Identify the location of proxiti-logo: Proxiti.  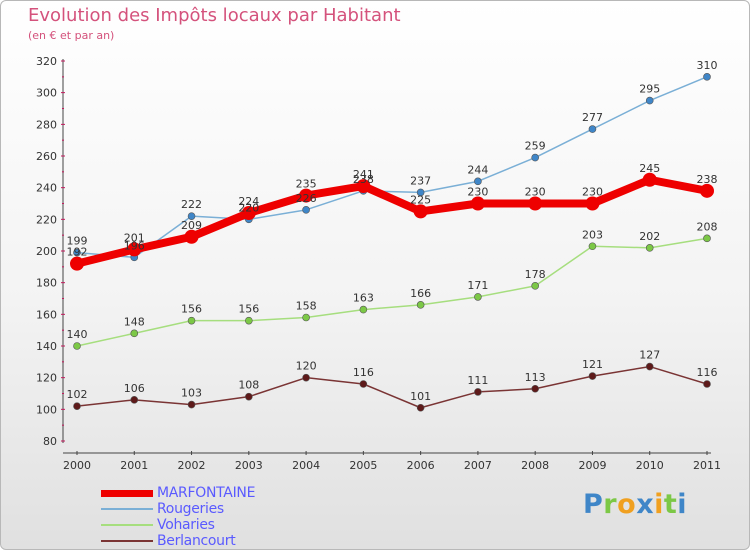
(635, 504).